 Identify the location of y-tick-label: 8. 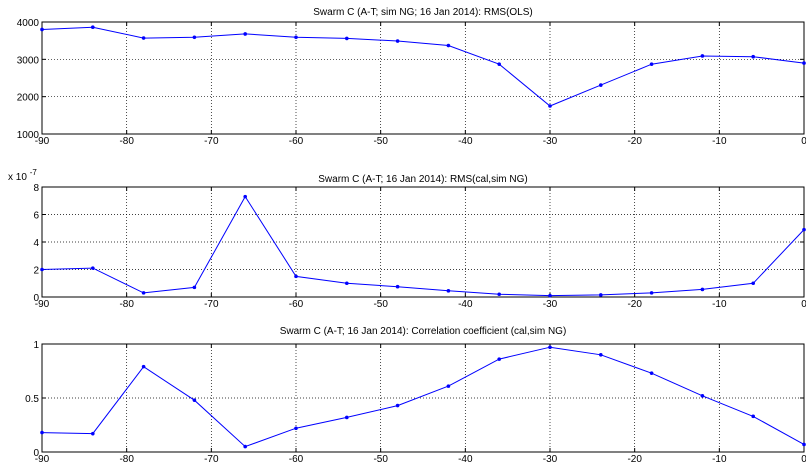
(36, 188).